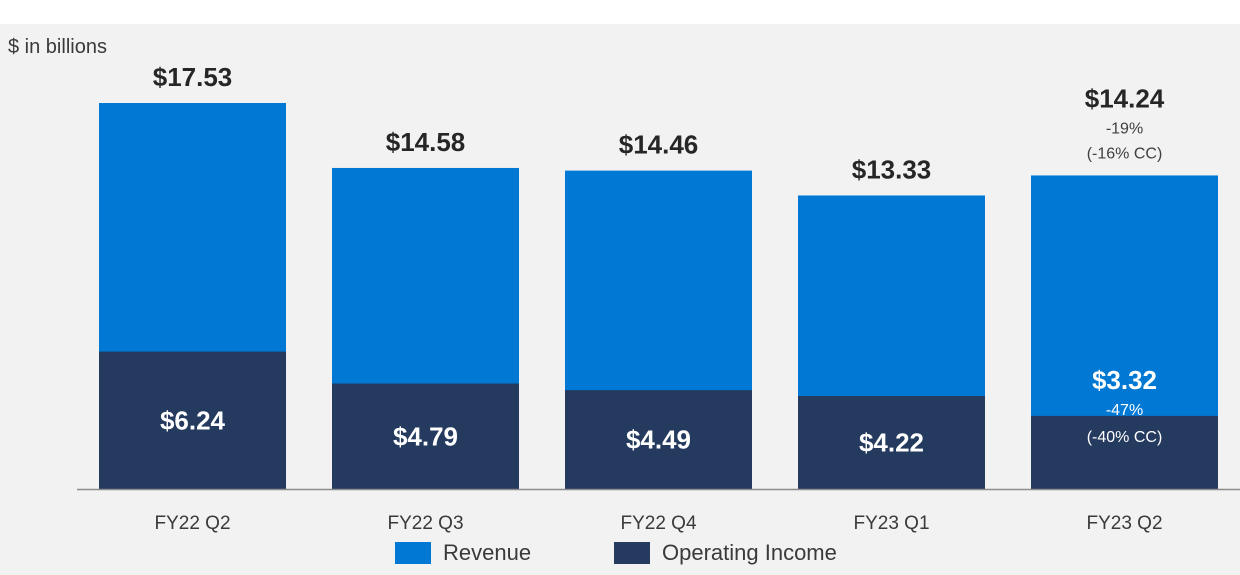 Image resolution: width=1240 pixels, height=575 pixels. What do you see at coordinates (1124, 128) in the screenshot?
I see `revenue-annotation-fy23-q2-0: -19%` at bounding box center [1124, 128].